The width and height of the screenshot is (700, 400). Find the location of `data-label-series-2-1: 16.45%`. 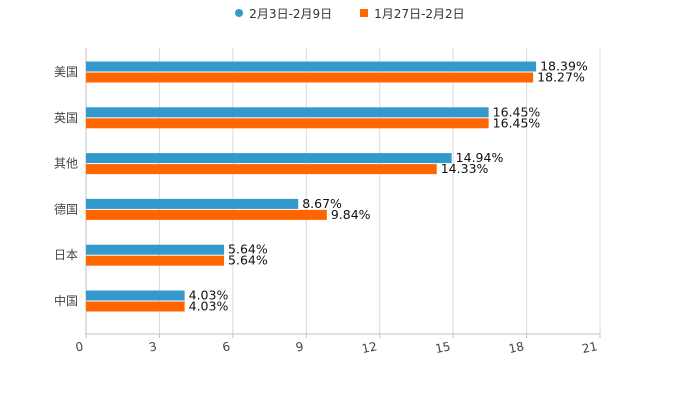

data-label-series-2-1: 16.45% is located at coordinates (517, 122).